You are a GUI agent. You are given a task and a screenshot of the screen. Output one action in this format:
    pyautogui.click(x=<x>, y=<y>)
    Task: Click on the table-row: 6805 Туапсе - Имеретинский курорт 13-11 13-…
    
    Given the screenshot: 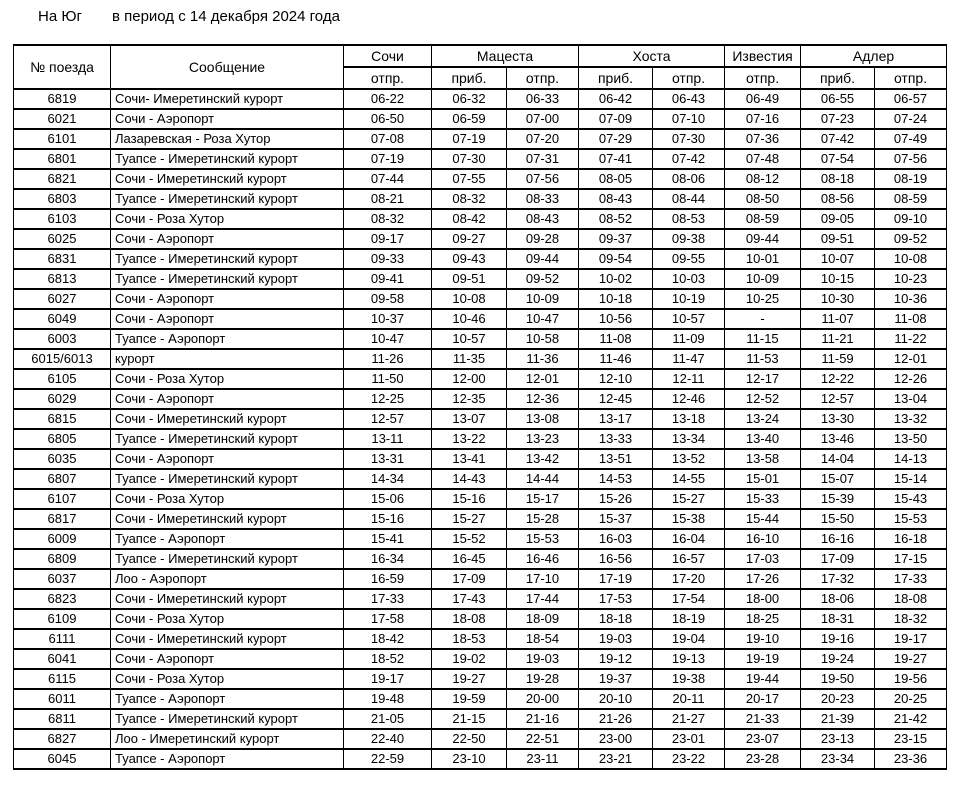 What is the action you would take?
    pyautogui.click(x=480, y=439)
    